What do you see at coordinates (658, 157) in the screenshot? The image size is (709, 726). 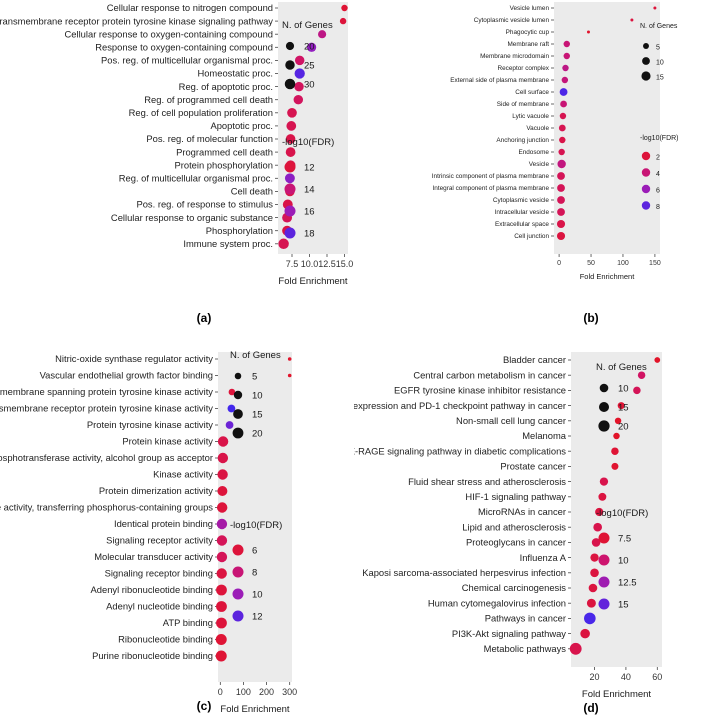 I see `color-legend-label: 2` at bounding box center [658, 157].